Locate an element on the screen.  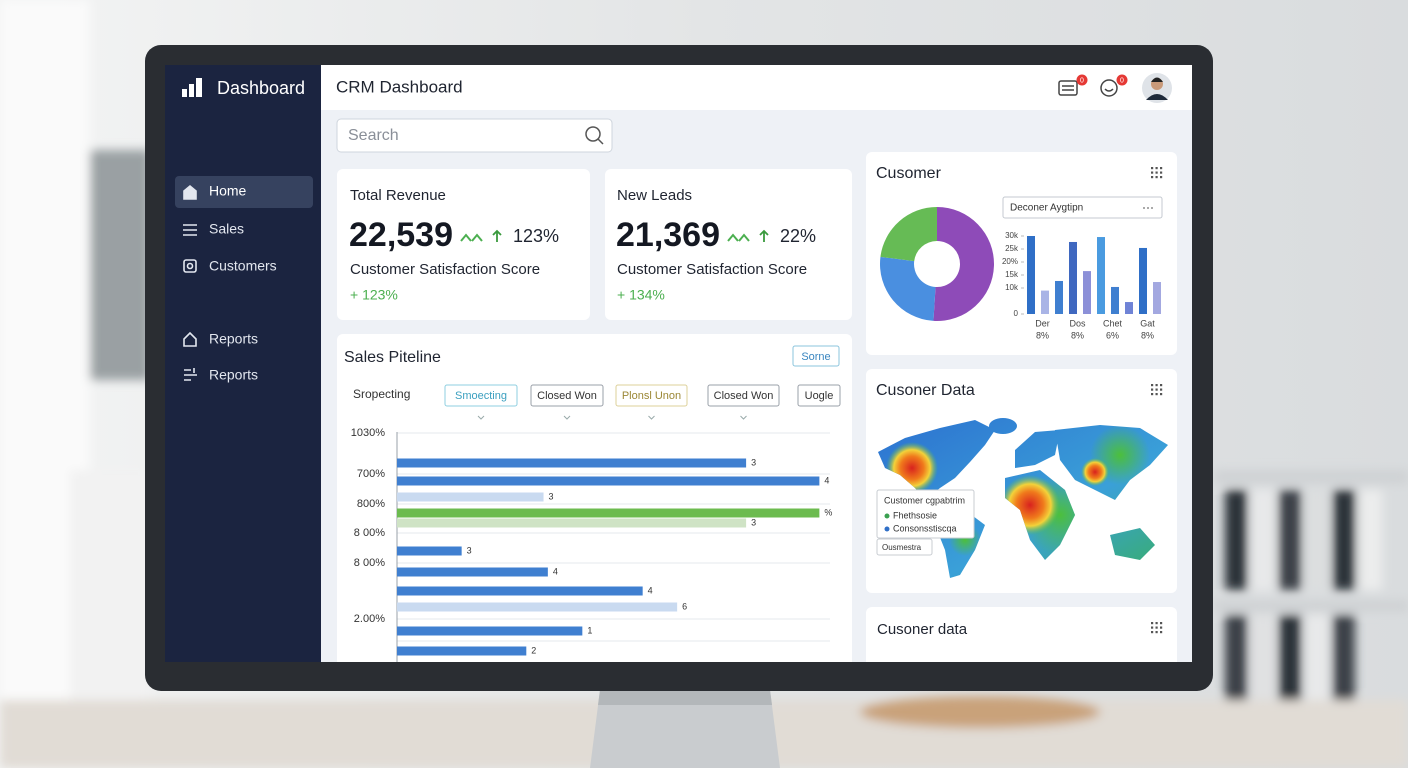
nav-item: Home is located at coordinates (228, 191).